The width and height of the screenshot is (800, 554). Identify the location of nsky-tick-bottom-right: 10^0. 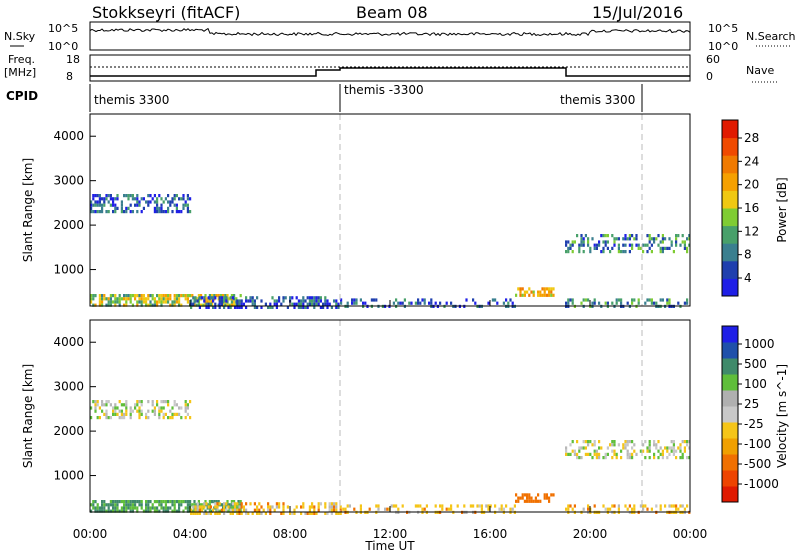
(723, 46).